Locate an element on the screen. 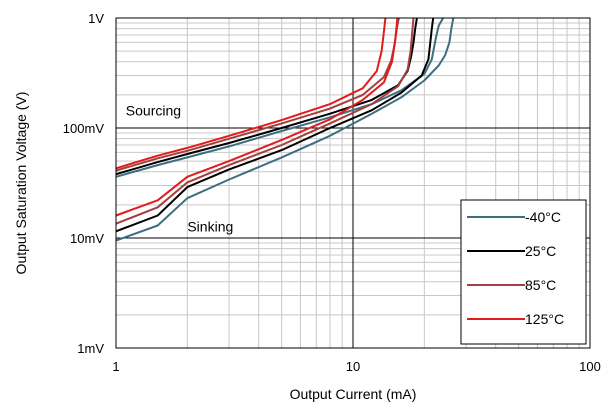 This screenshot has width=616, height=410. legend-label-2: 85°C is located at coordinates (540, 285).